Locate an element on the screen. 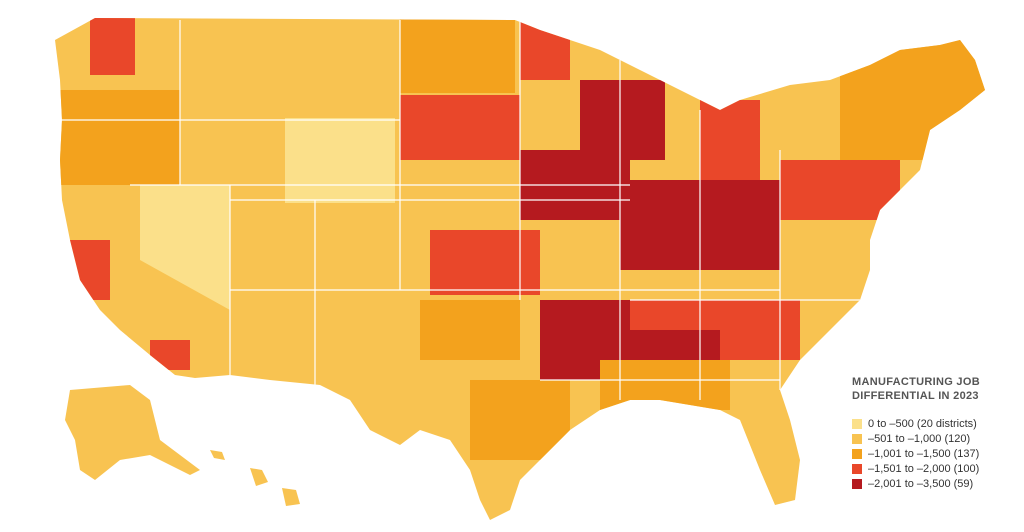 The width and height of the screenshot is (1024, 532). legend-label: 0 to –500 (20 districts) is located at coordinates (922, 424).